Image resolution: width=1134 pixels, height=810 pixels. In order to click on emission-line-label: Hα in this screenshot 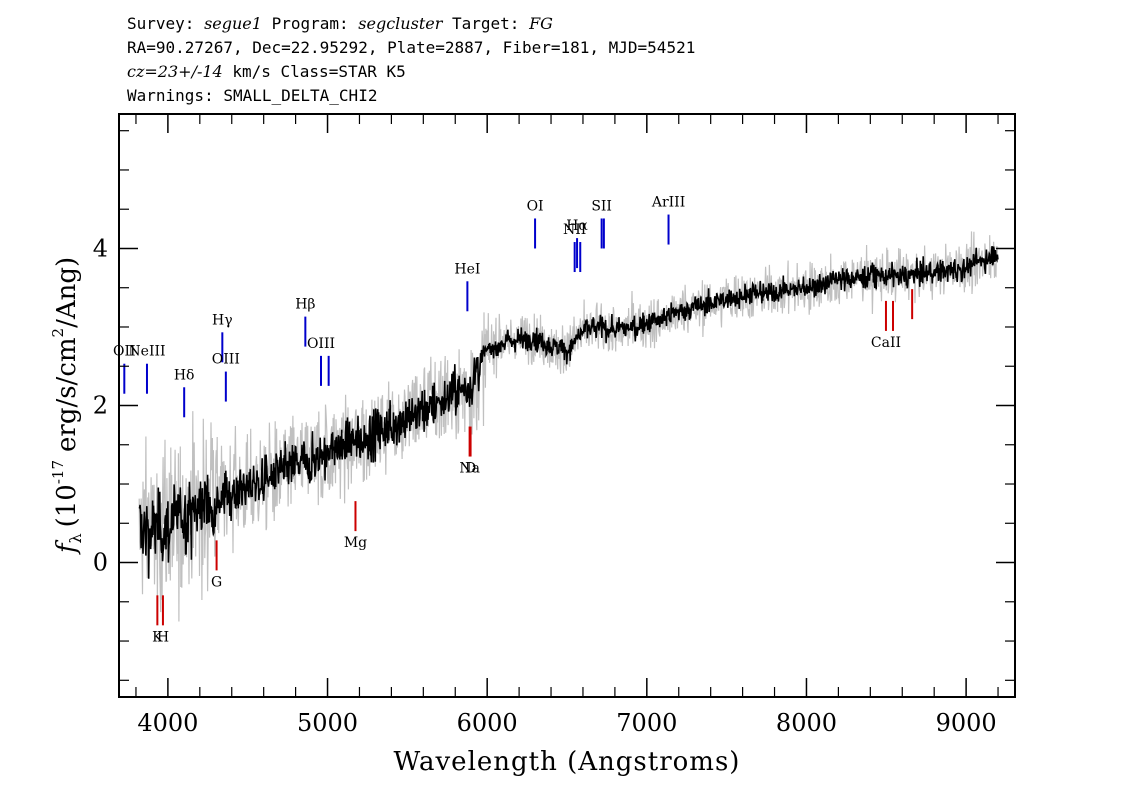, I will do `click(577, 226)`.